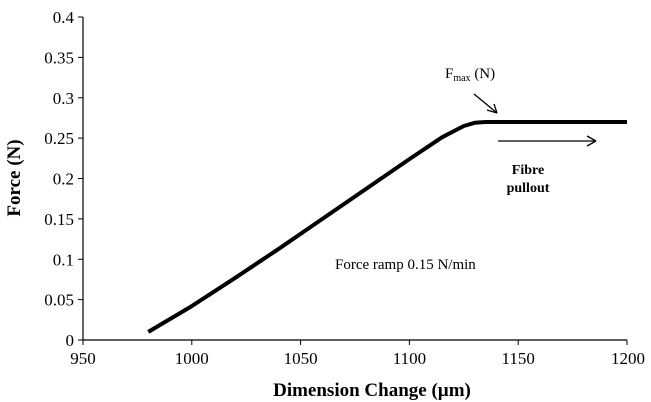 The image size is (651, 402). Describe the element at coordinates (461, 78) in the screenshot. I see `fmax-subscript: max` at that location.